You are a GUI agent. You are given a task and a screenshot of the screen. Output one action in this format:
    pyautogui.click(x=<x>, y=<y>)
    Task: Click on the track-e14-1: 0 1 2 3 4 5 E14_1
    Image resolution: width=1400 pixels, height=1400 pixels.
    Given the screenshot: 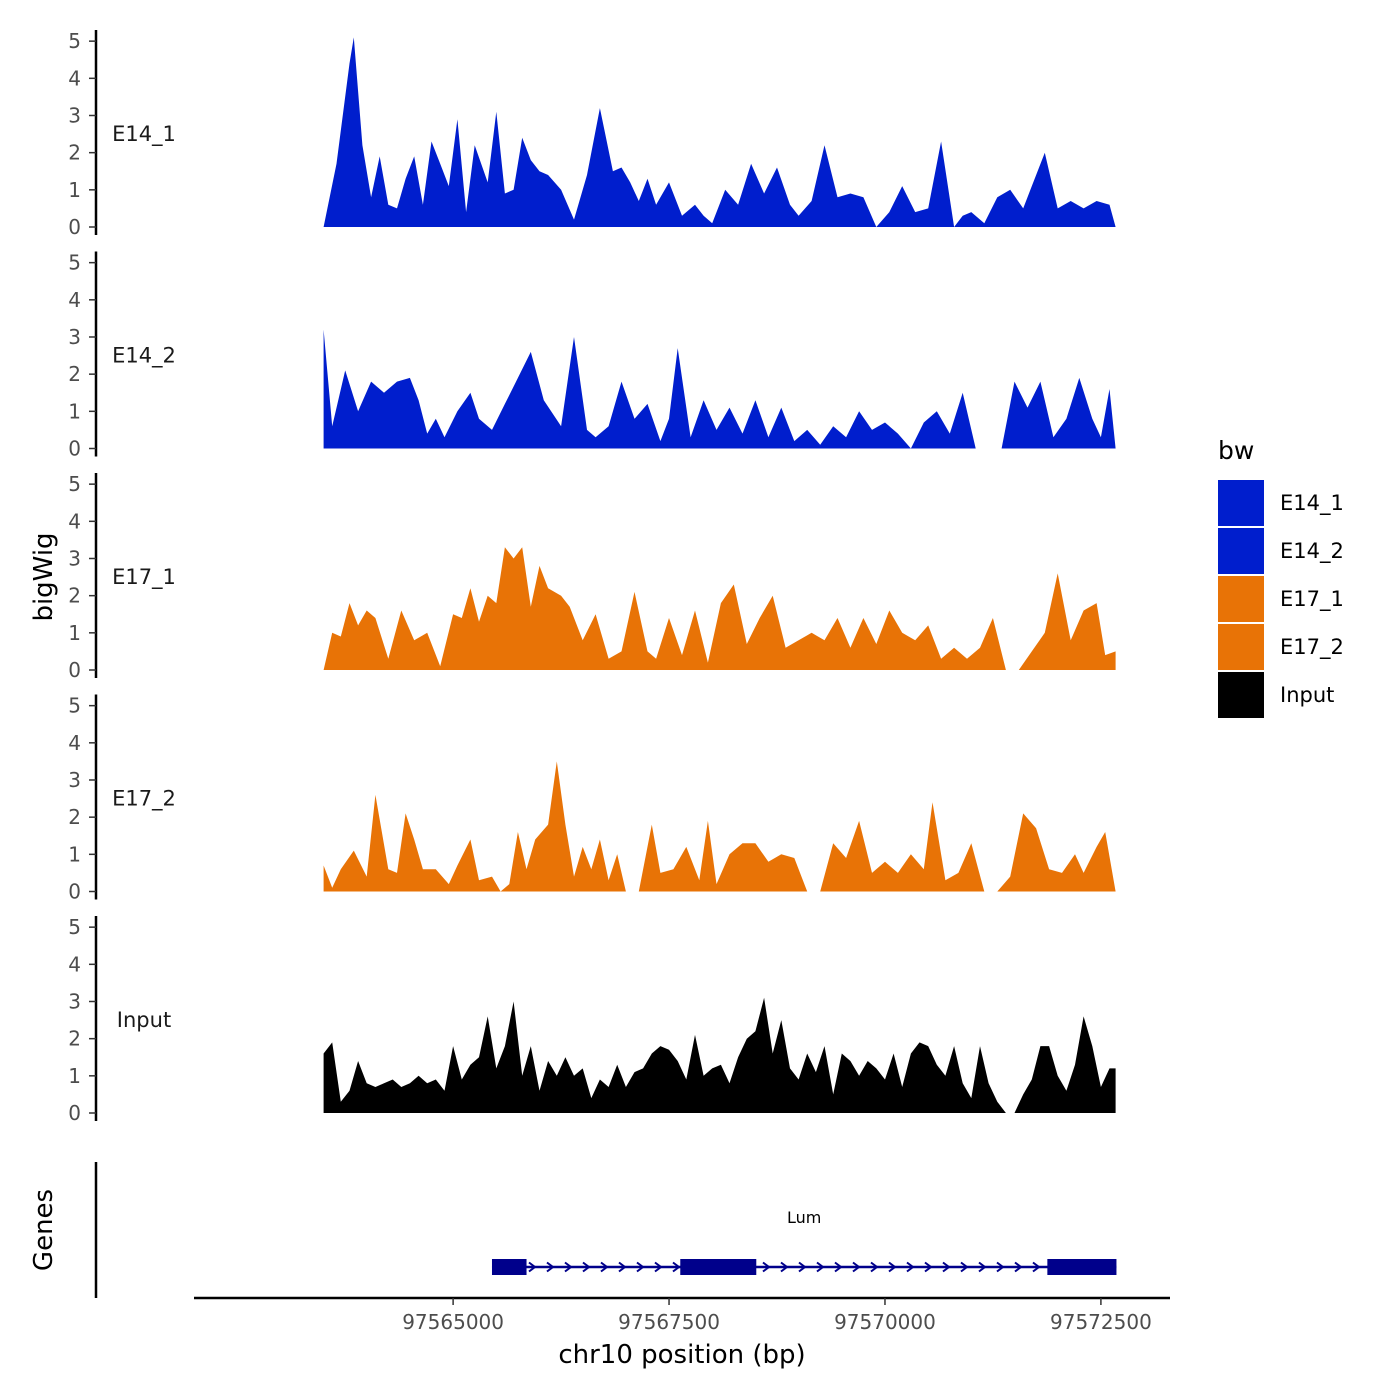 What is the action you would take?
    pyautogui.click(x=592, y=134)
    